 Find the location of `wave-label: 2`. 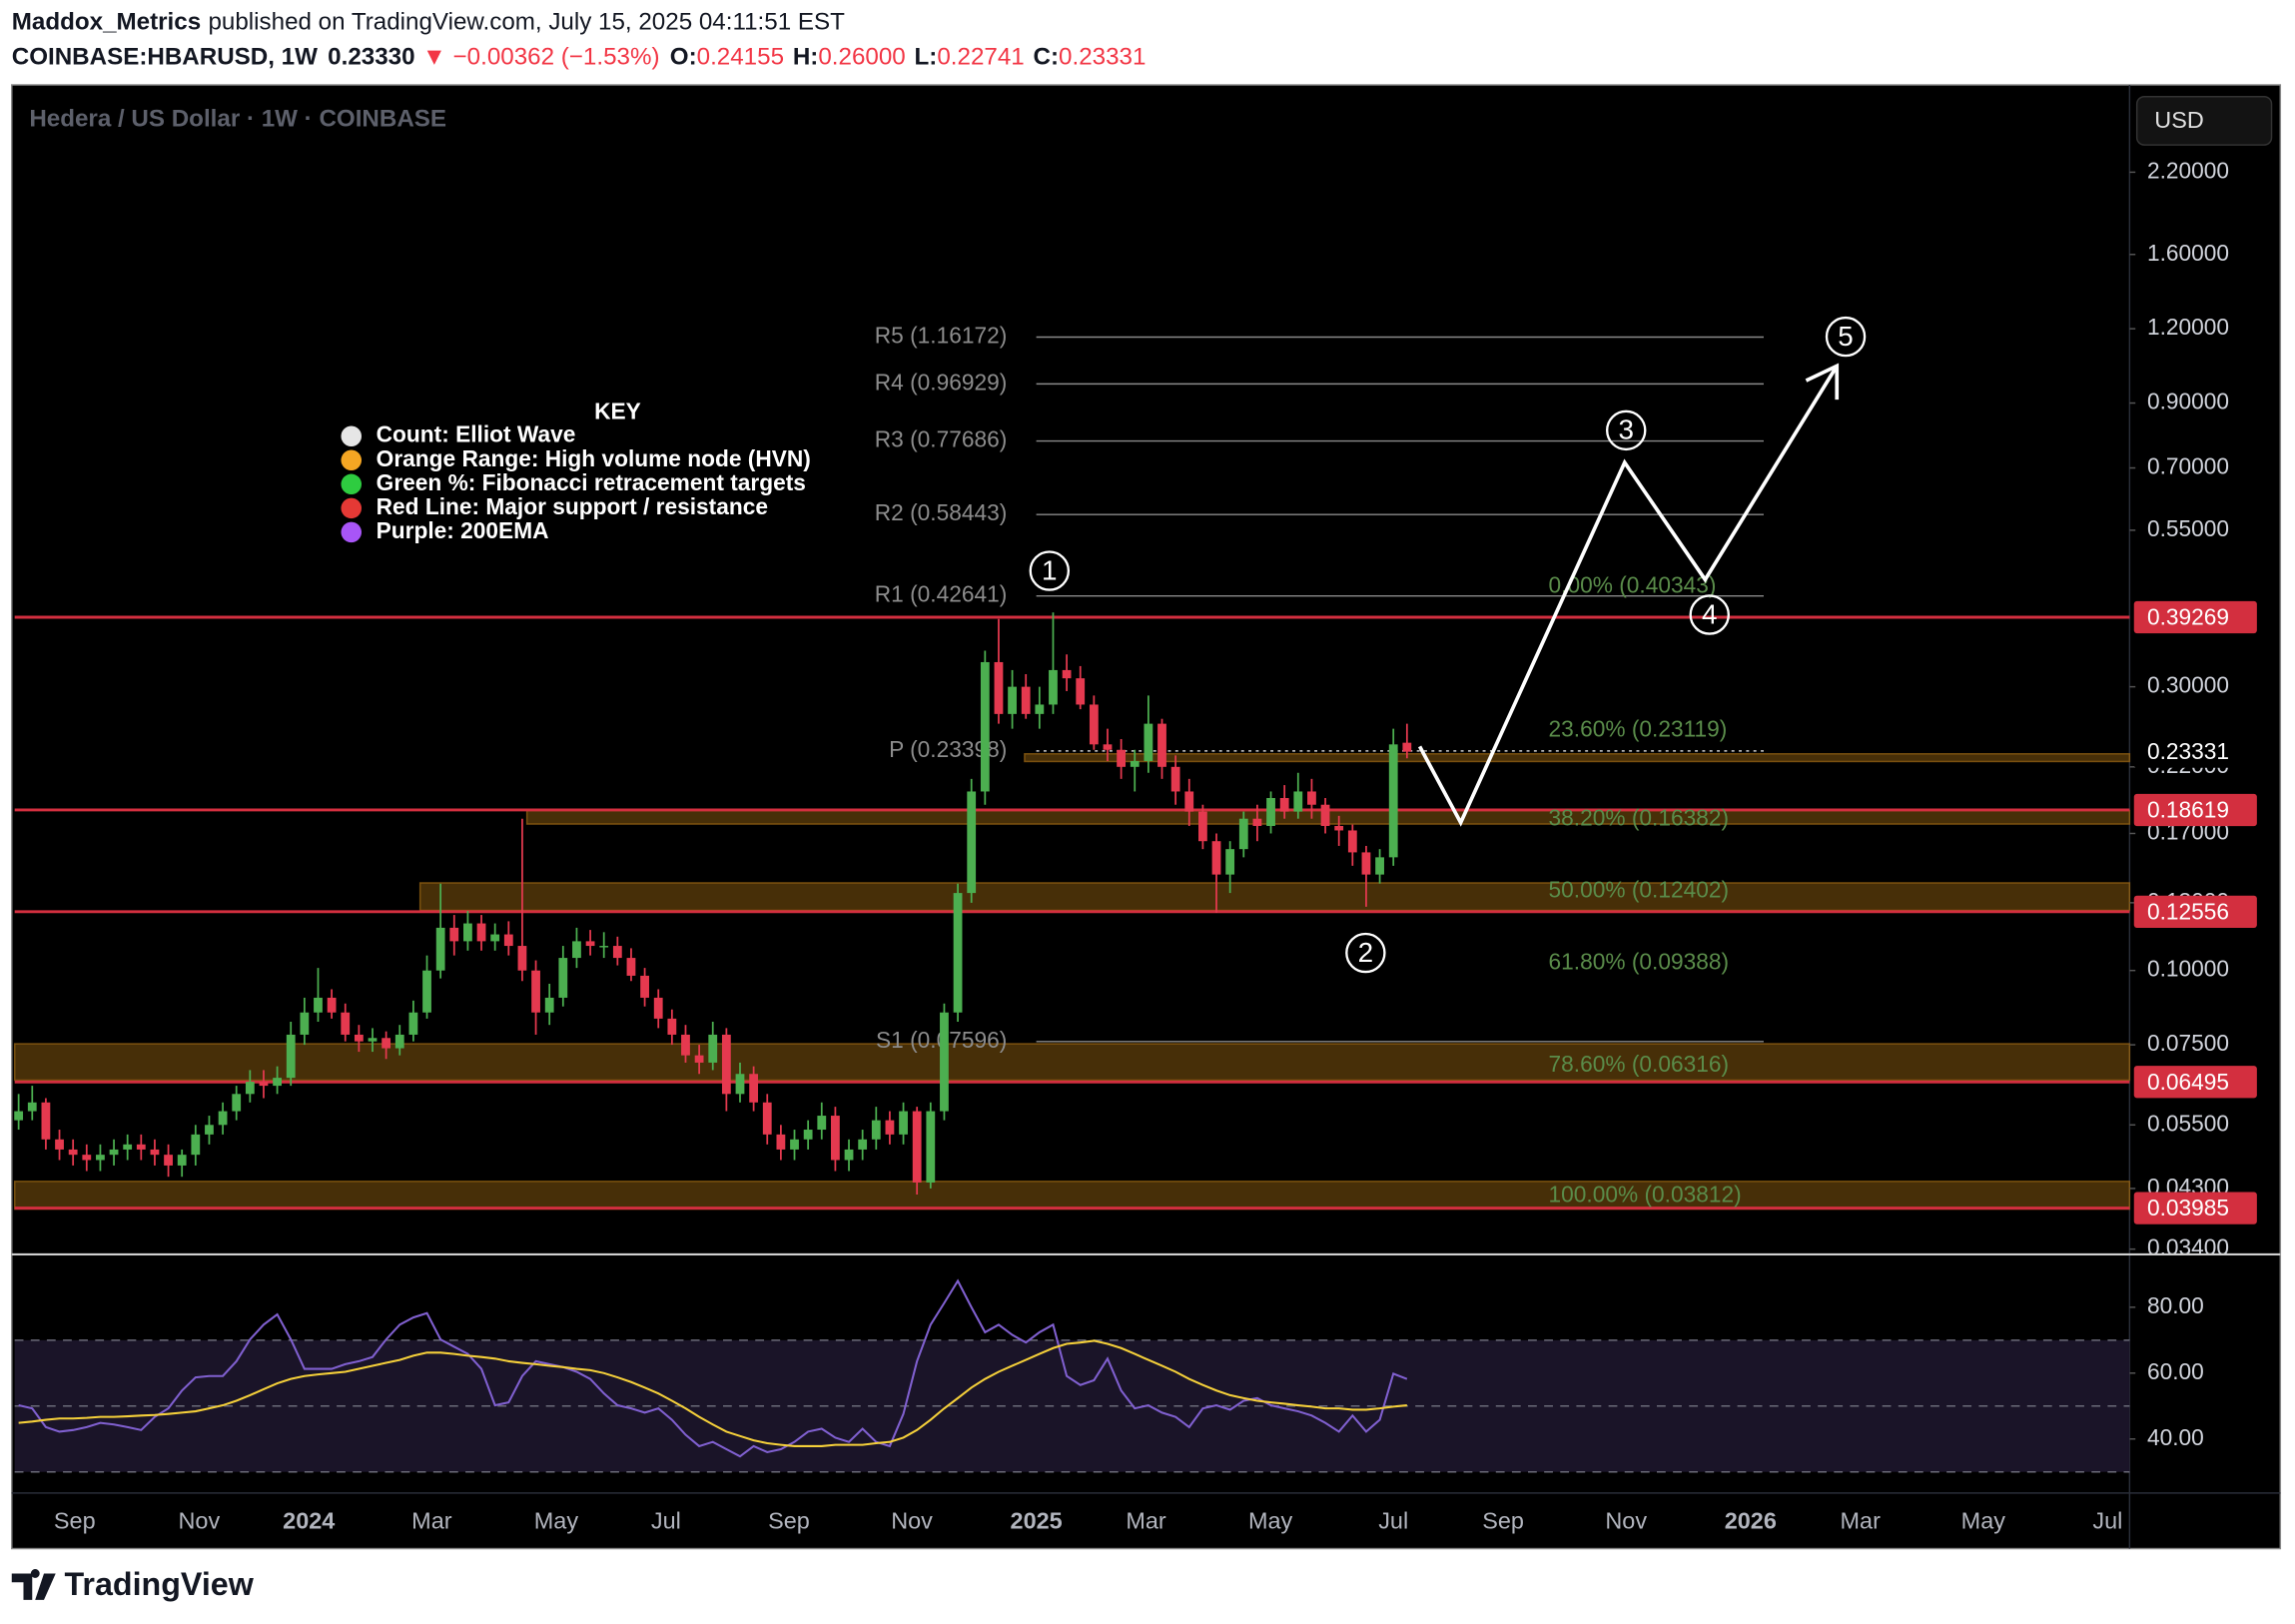

wave-label: 2 is located at coordinates (1365, 952).